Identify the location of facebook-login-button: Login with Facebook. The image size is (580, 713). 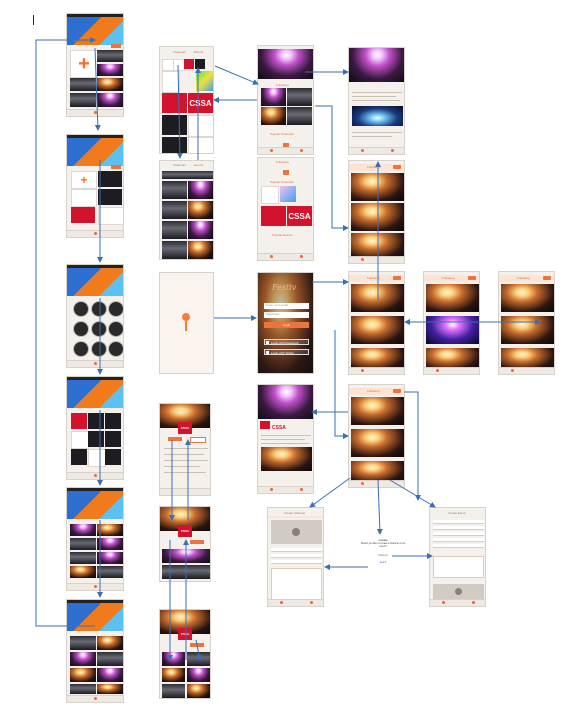
(286, 342).